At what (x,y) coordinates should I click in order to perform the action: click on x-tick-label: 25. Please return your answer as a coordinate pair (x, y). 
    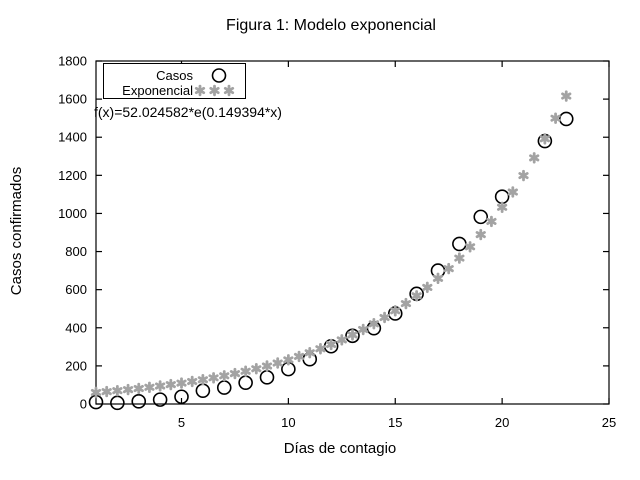
    Looking at the image, I should click on (609, 422).